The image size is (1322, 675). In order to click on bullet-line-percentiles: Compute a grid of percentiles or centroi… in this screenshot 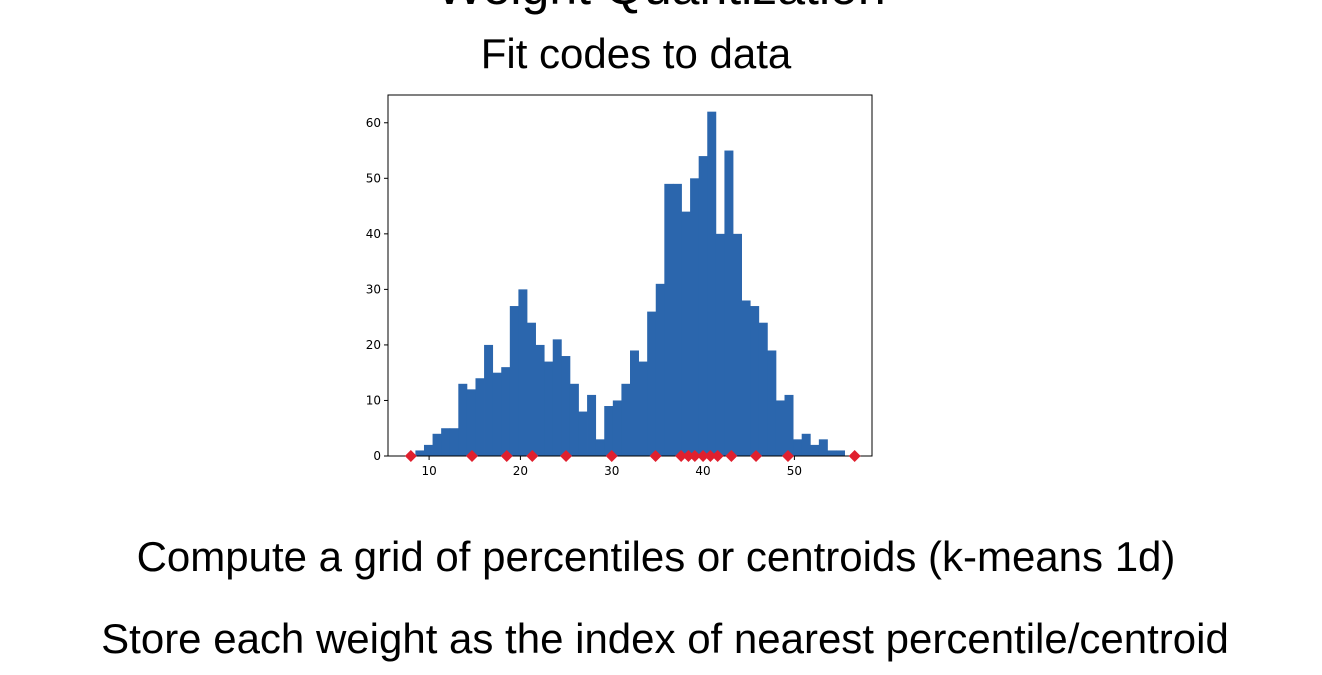, I will do `click(656, 556)`.